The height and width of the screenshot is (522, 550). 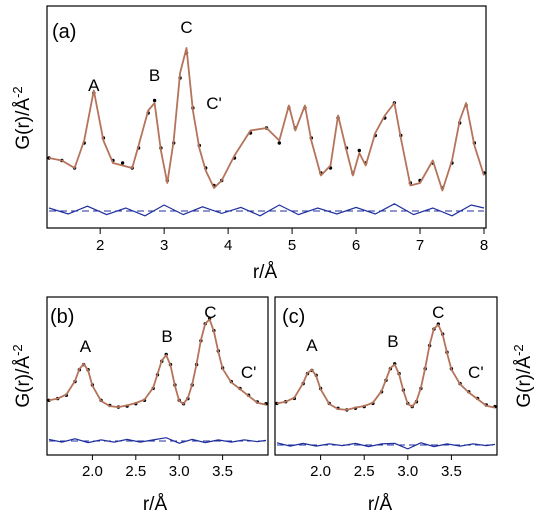 I want to click on panel-b-xtick-label: 3.5, so click(x=222, y=471).